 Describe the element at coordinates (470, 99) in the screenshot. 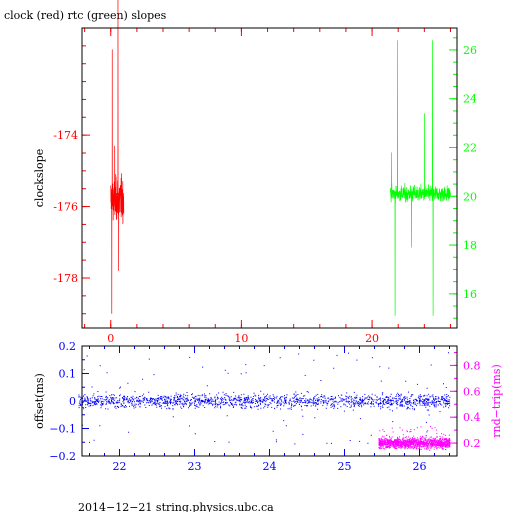

I see `top-yright-tick-label: 24` at that location.